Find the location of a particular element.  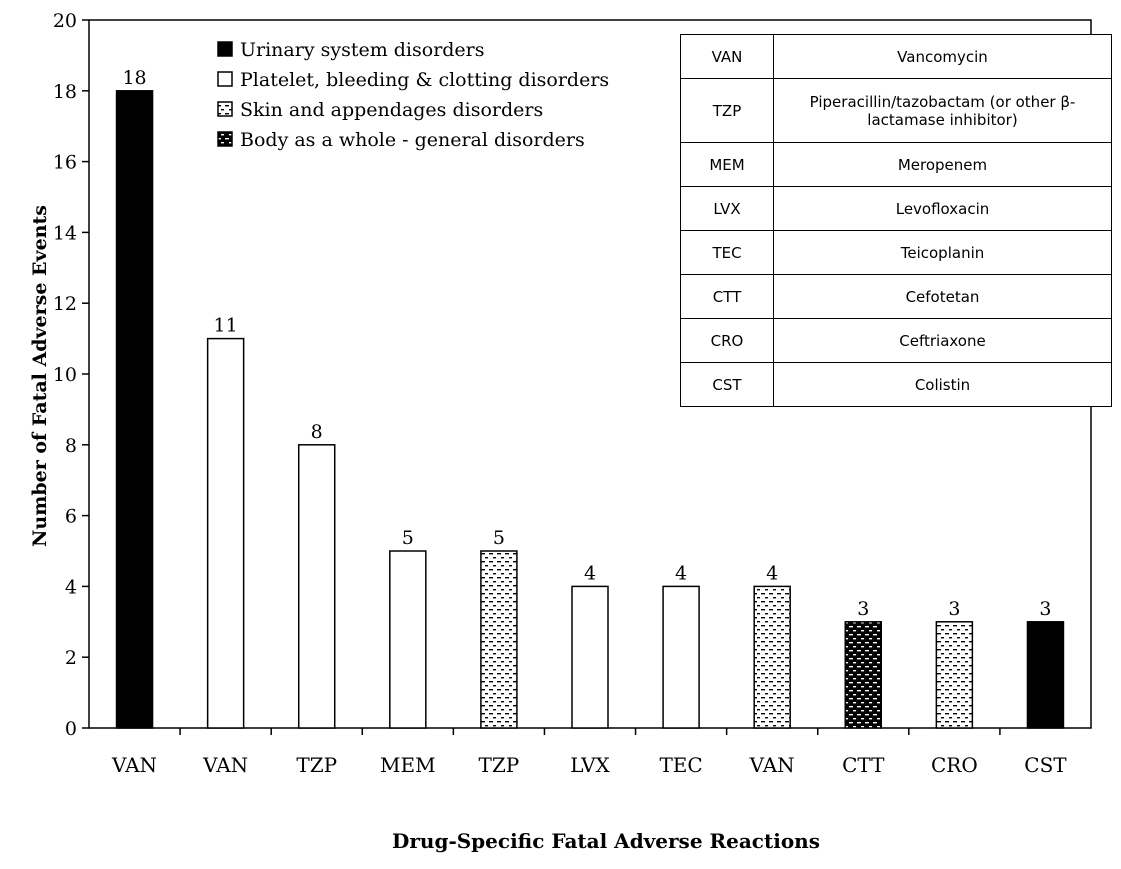

x-tick-label: LVX is located at coordinates (590, 765).